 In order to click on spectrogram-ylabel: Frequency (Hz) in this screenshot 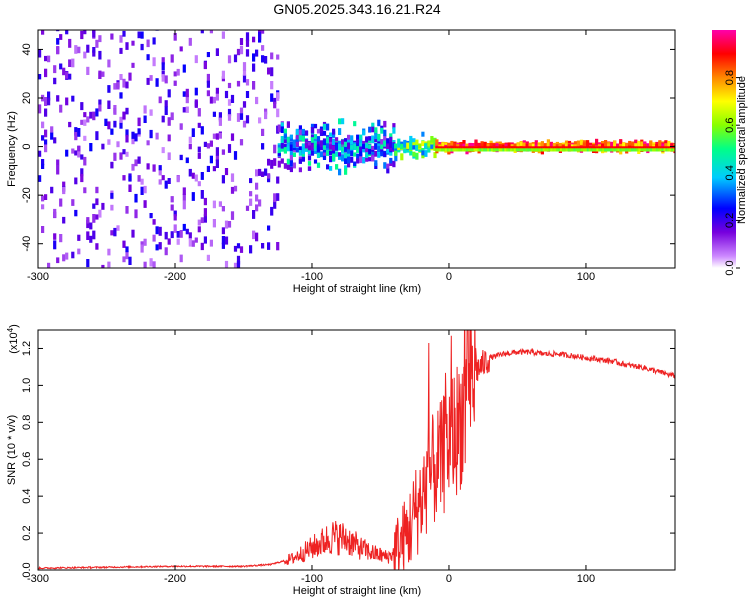, I will do `click(12, 149)`.